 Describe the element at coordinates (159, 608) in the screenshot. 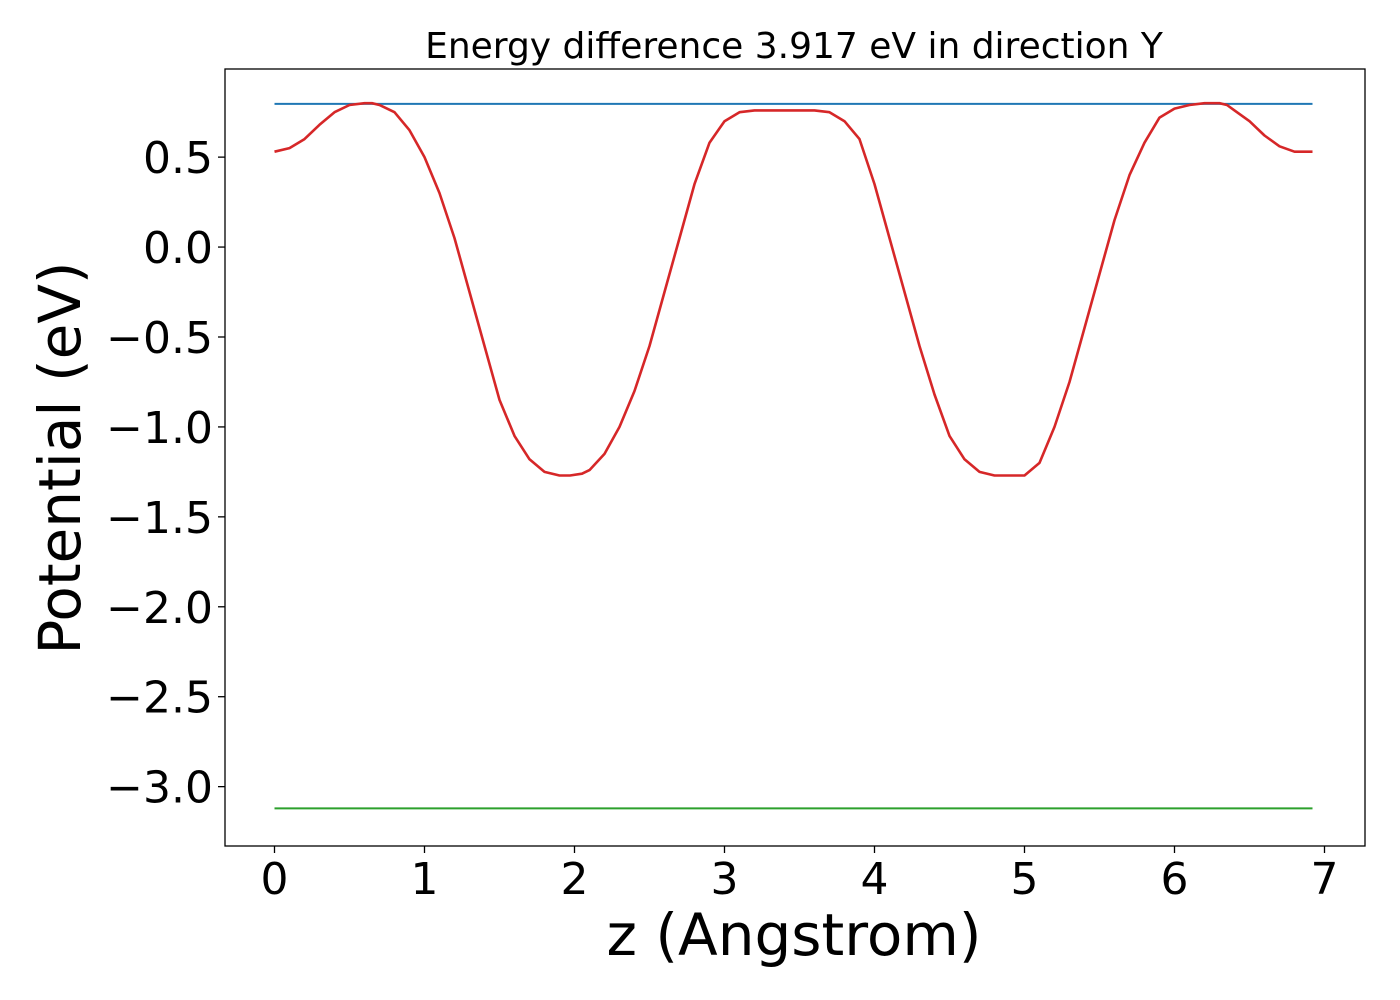

I see `y-tick-label: −2.0` at that location.